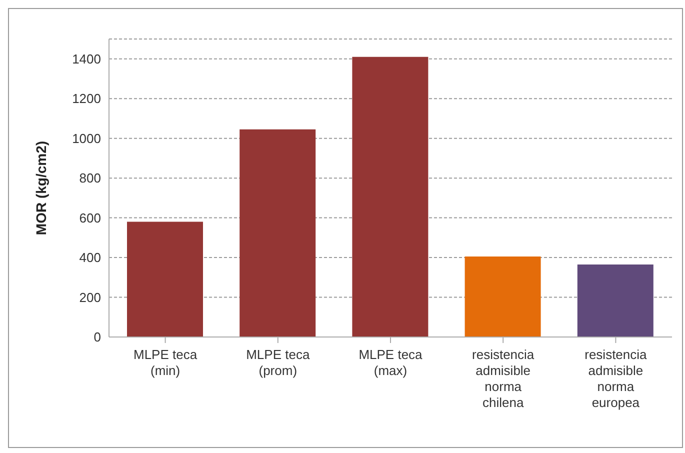  I want to click on y-tick-label: 1400, so click(86, 58).